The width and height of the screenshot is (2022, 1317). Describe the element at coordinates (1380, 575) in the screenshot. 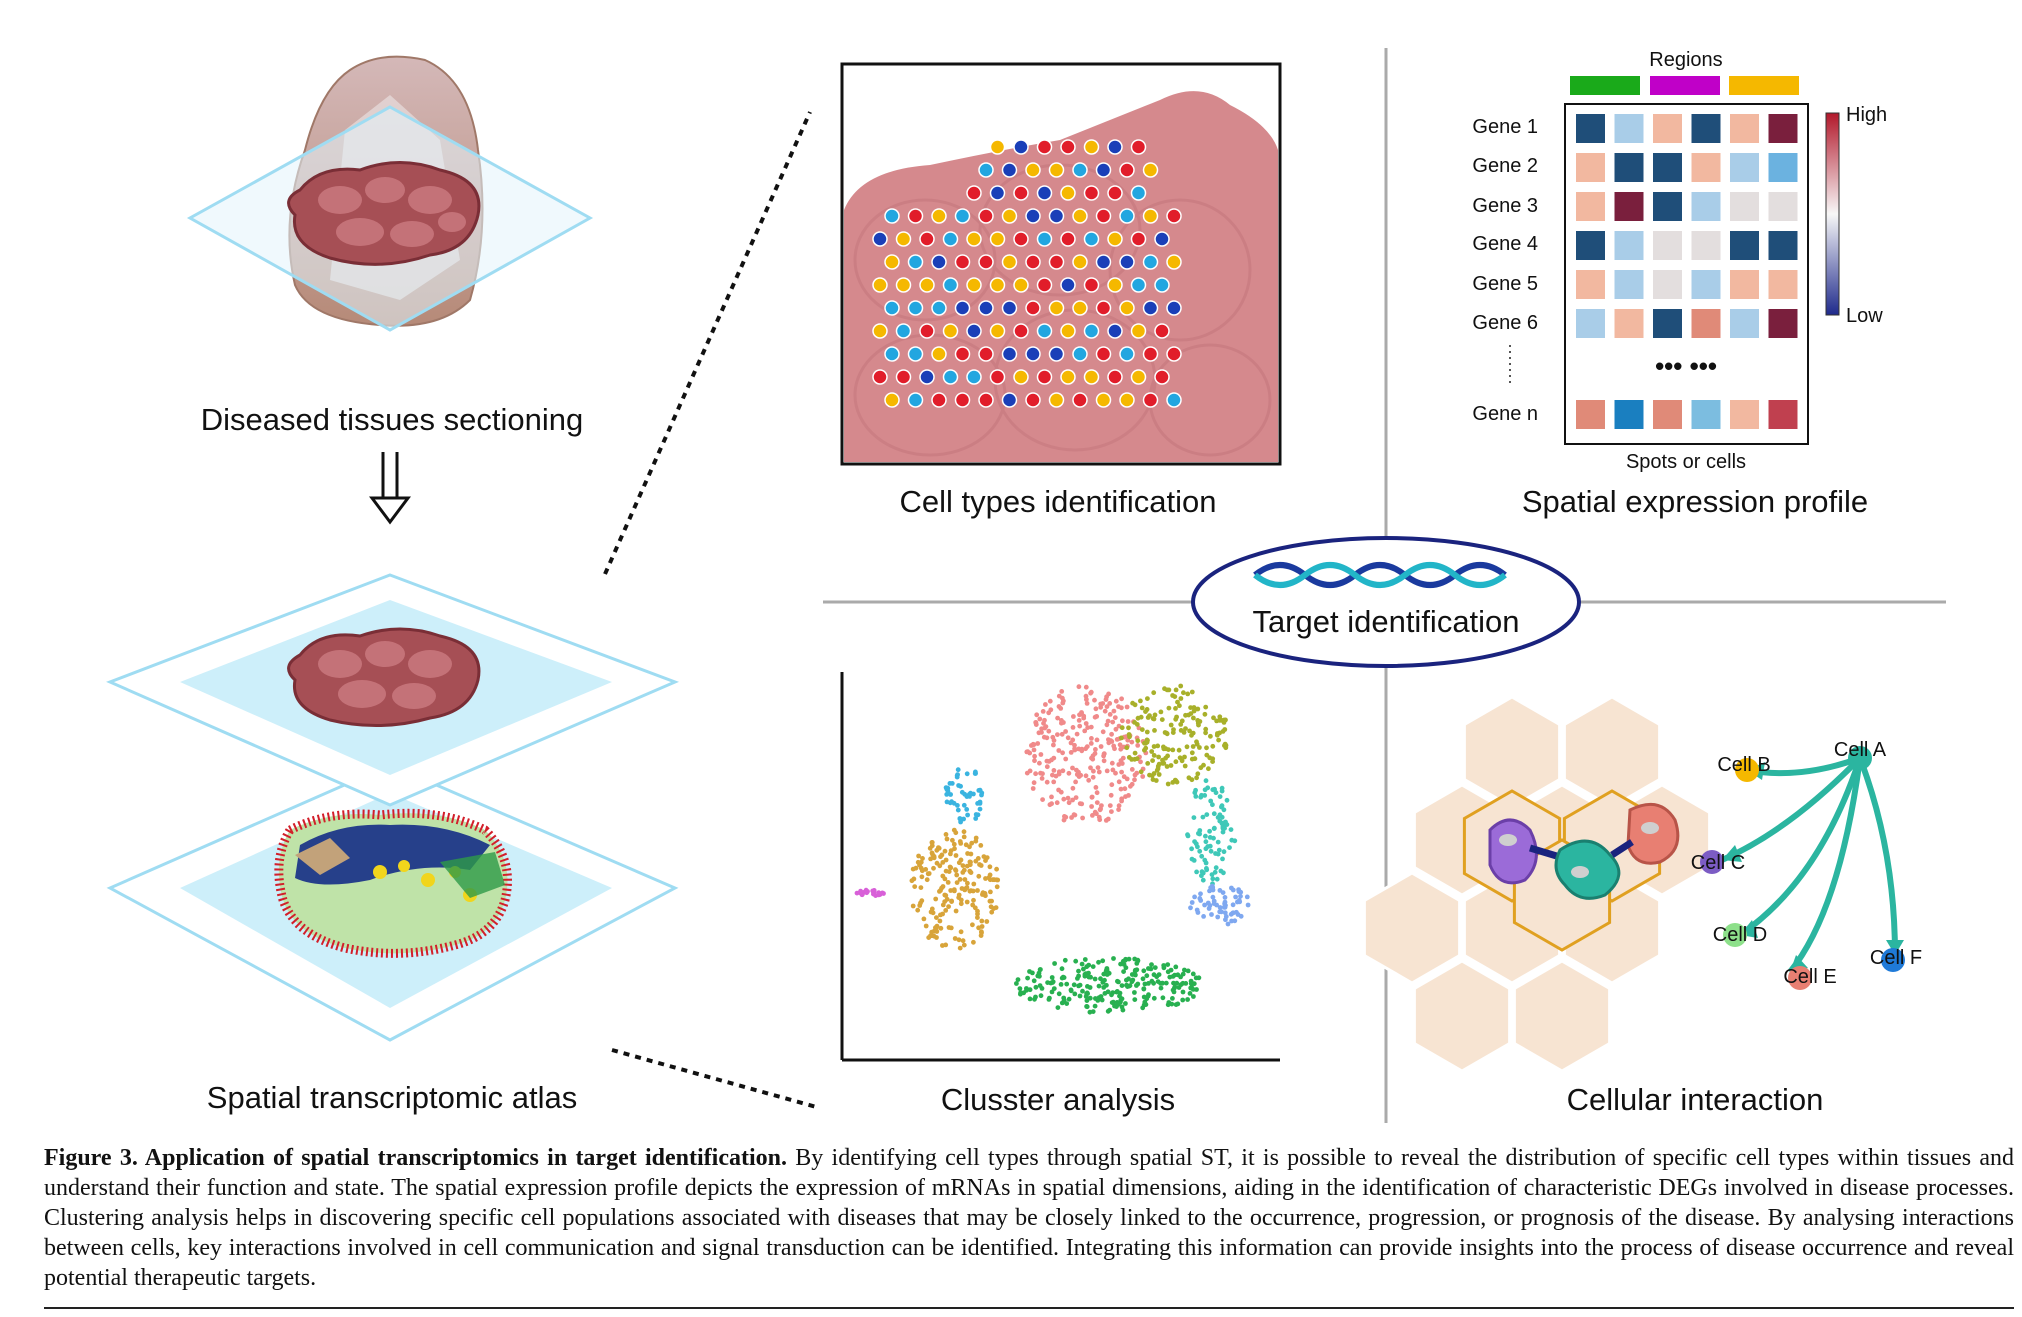

I see `dna-icon` at that location.